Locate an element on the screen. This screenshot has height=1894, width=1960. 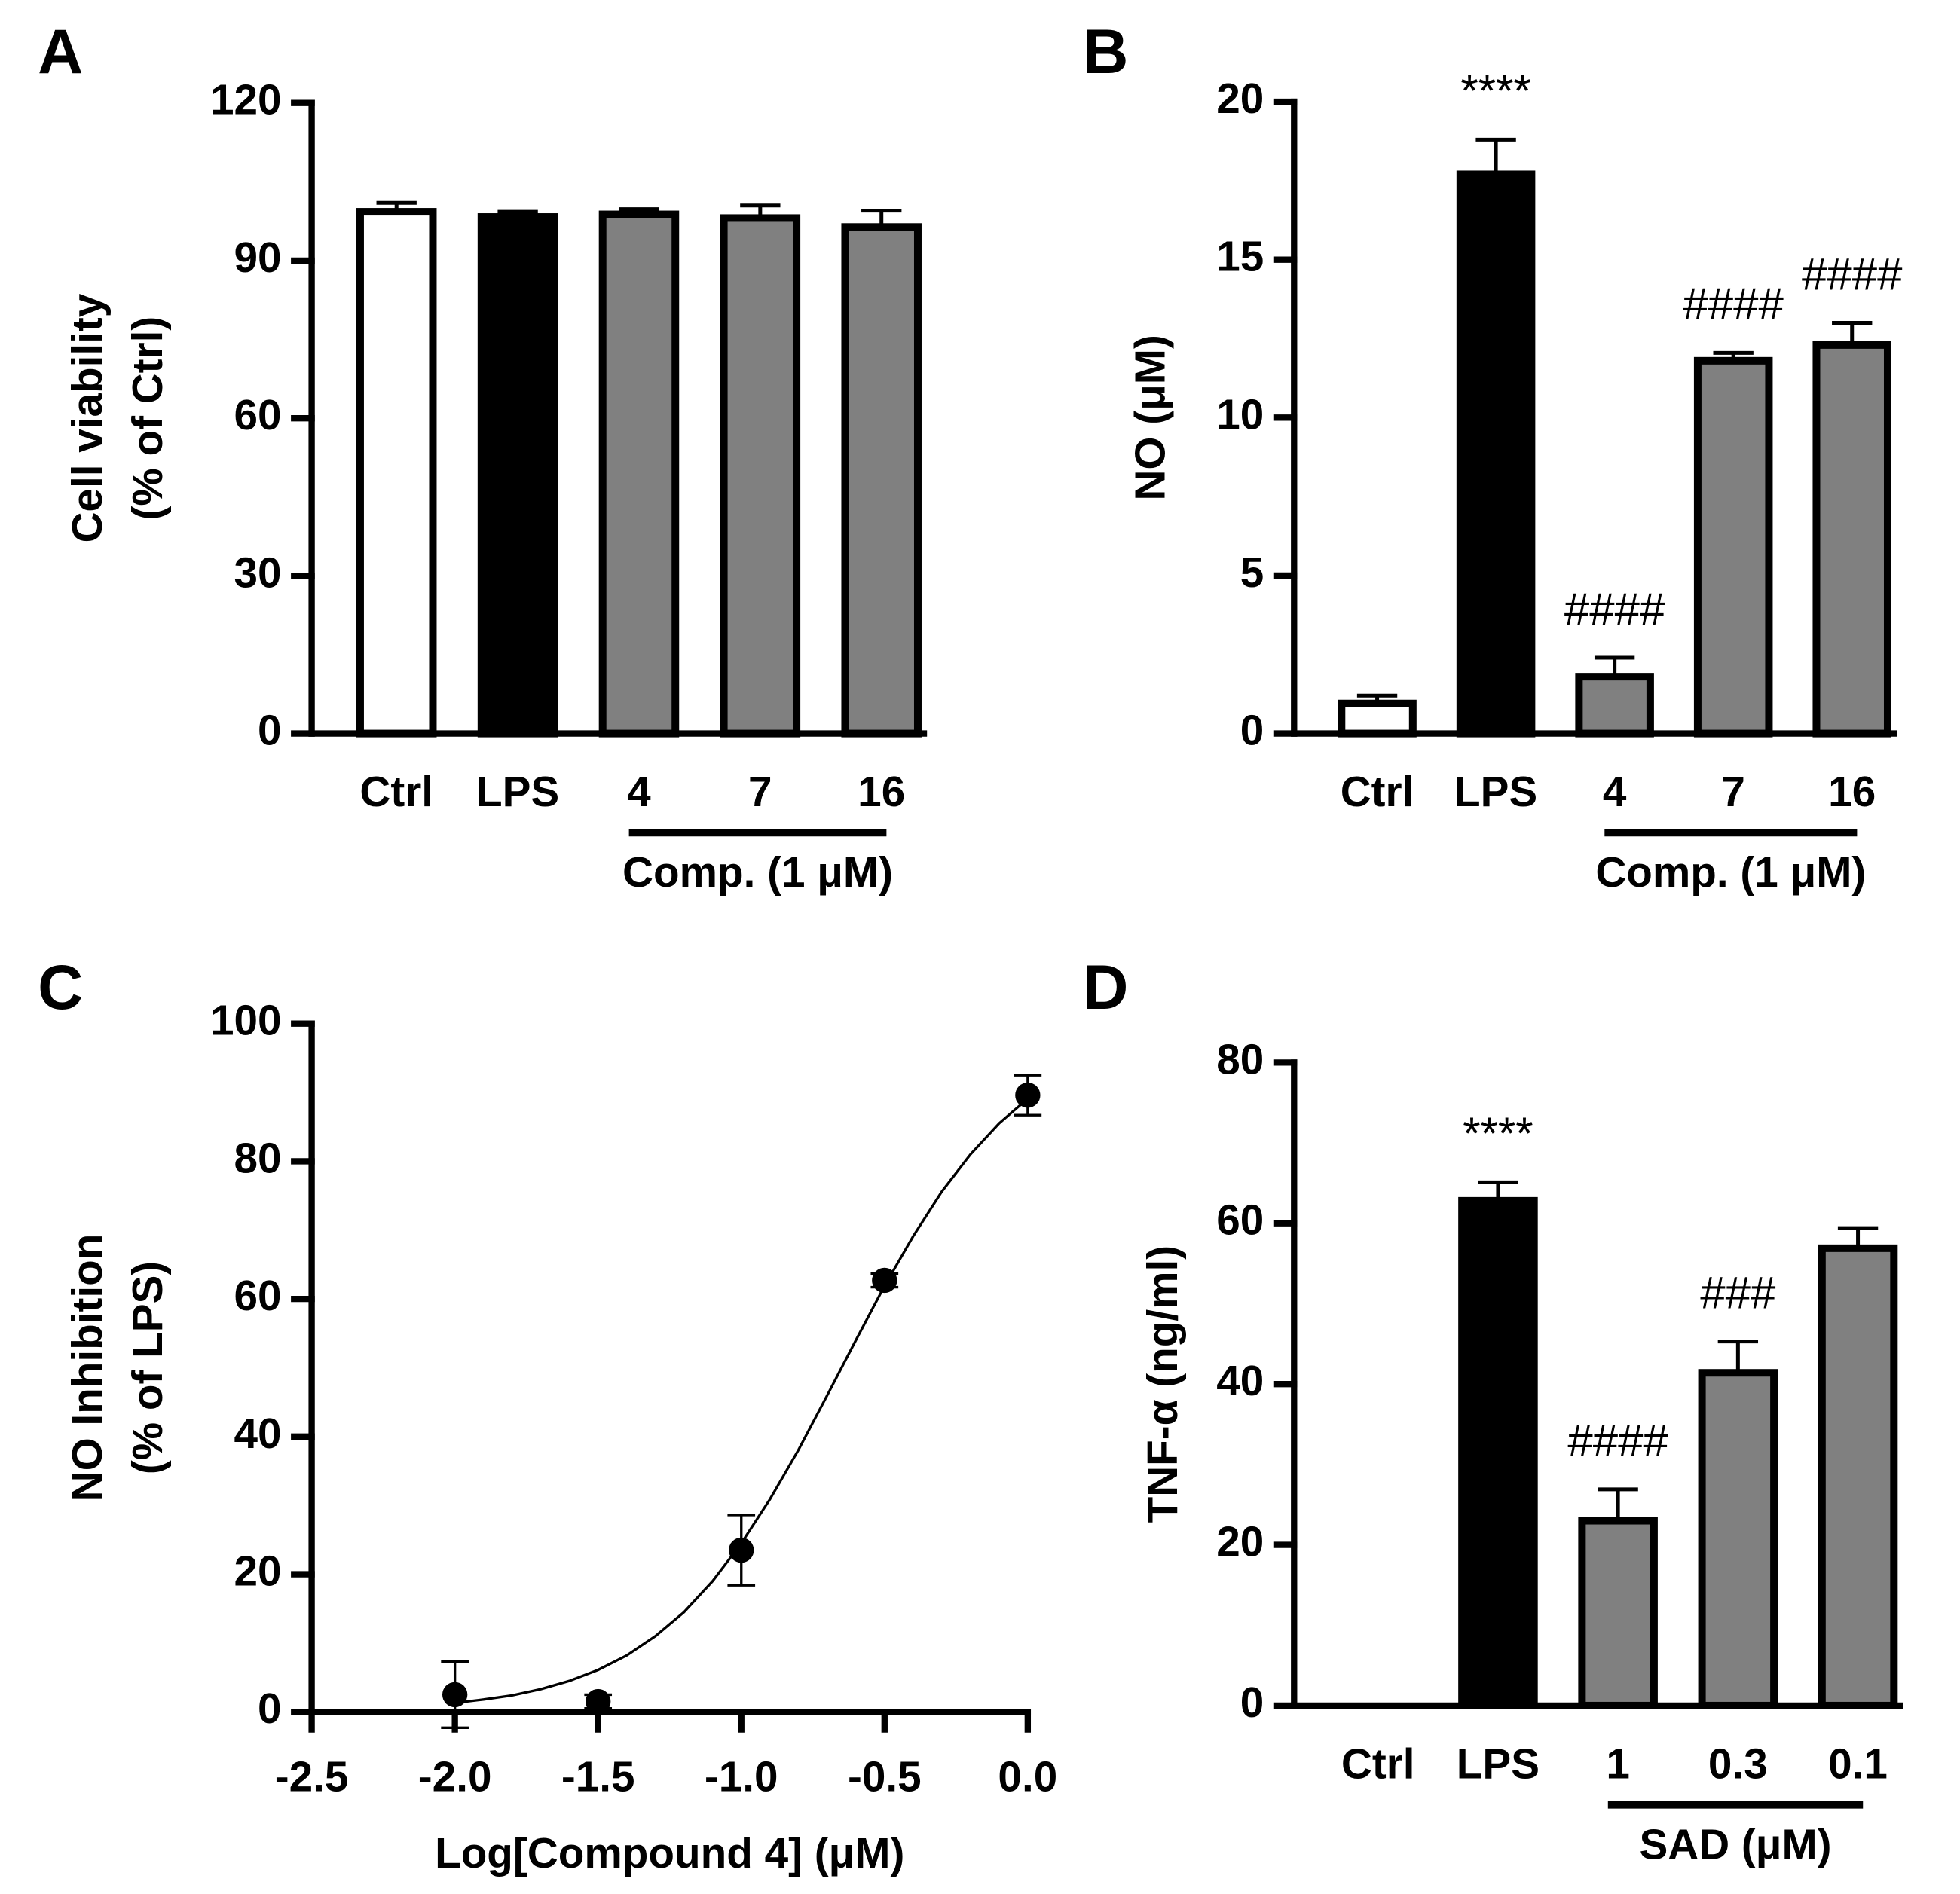
y-axis-label: TNF-α (ng/ml) is located at coordinates (1163, 1384).